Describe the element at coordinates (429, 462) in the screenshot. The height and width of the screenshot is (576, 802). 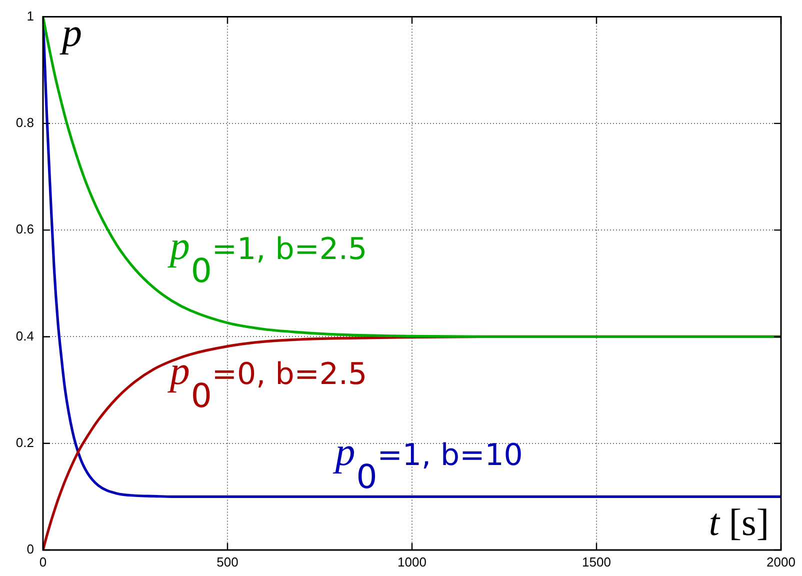
I see `series-label: p$_{0}$=1, b=10` at that location.